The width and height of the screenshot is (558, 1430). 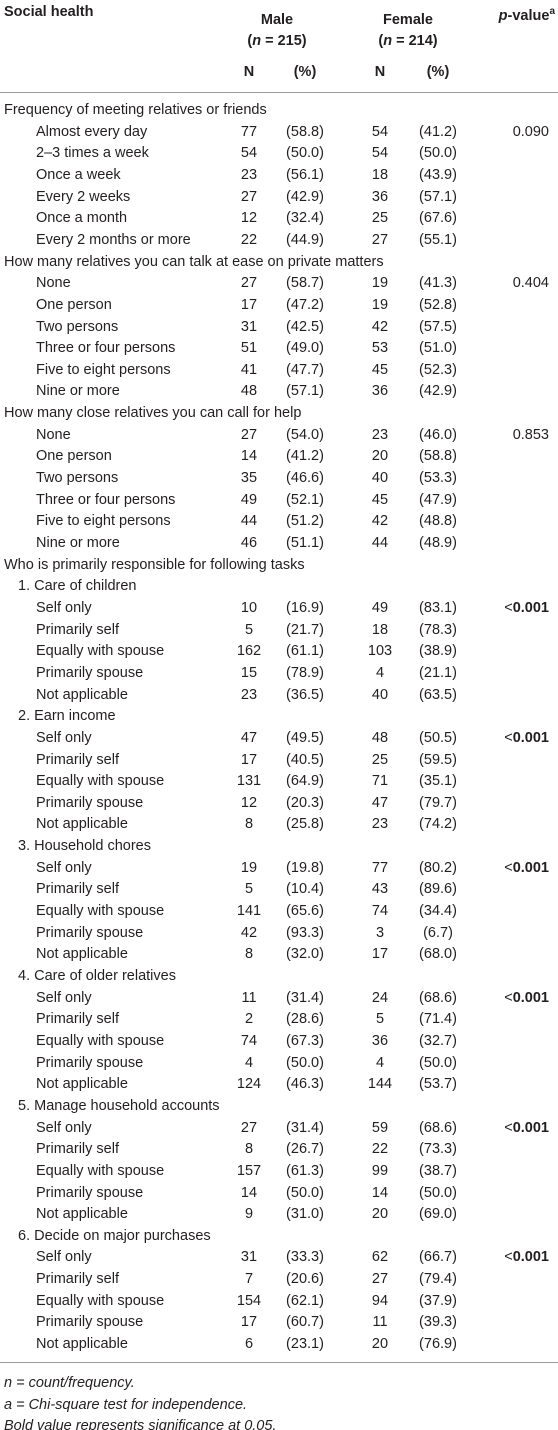 I want to click on percent-cell: (61.1), so click(x=305, y=651).